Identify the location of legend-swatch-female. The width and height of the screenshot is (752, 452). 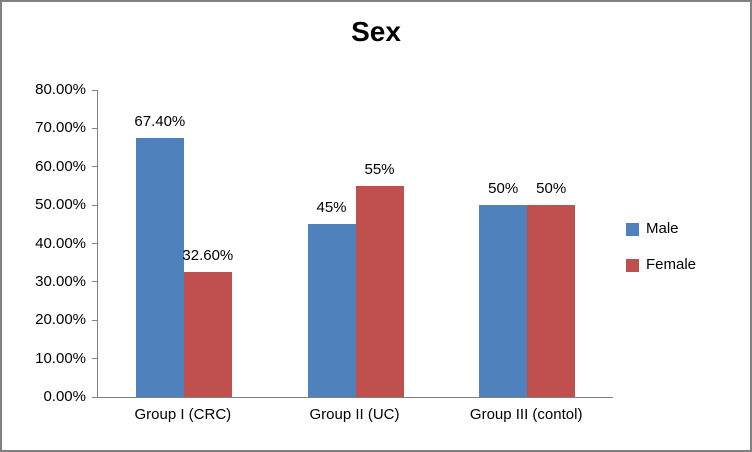
(632, 265).